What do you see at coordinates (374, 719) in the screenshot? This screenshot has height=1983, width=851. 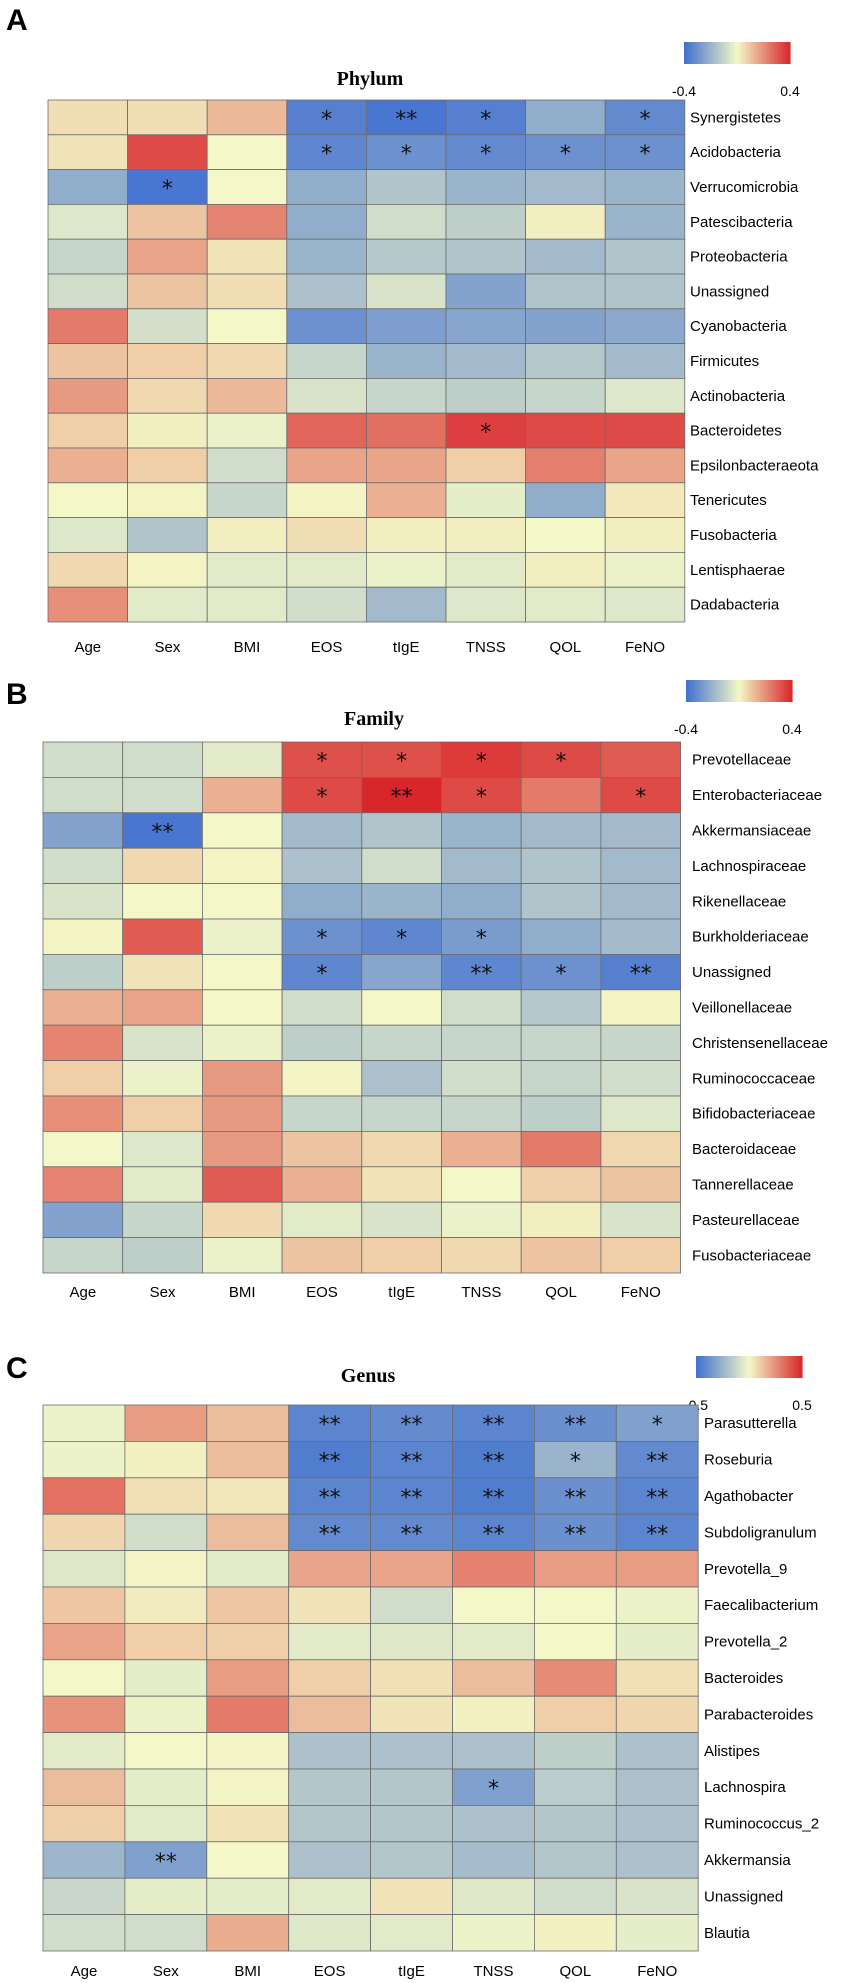 I see `panel-title: Family` at bounding box center [374, 719].